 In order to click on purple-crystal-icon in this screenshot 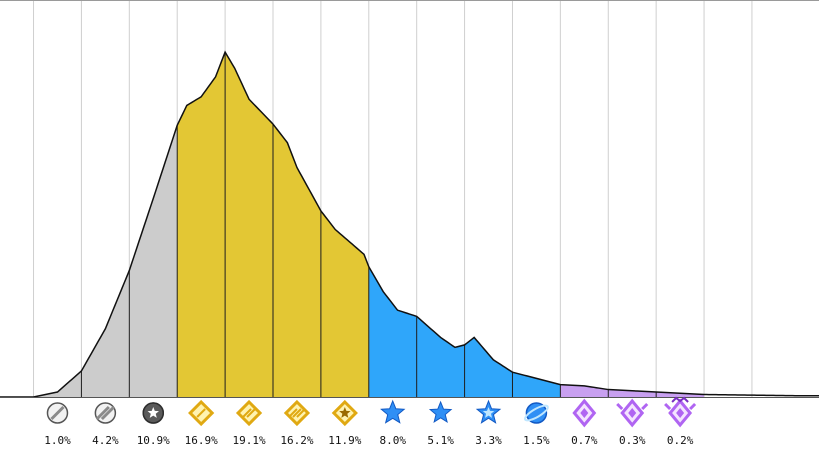, I will do `click(584, 413)`.